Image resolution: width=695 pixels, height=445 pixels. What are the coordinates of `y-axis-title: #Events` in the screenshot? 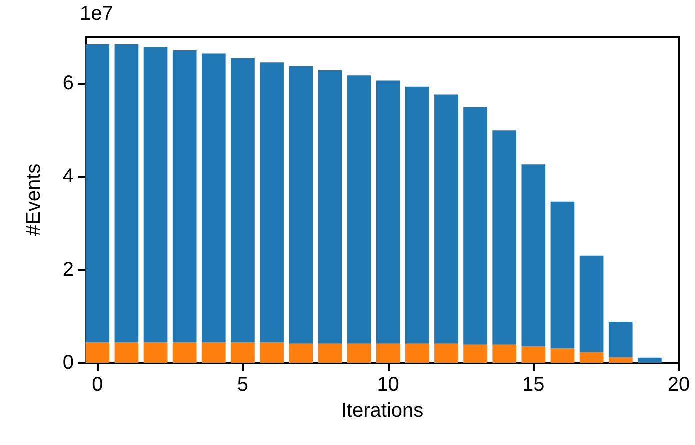 It's located at (34, 200).